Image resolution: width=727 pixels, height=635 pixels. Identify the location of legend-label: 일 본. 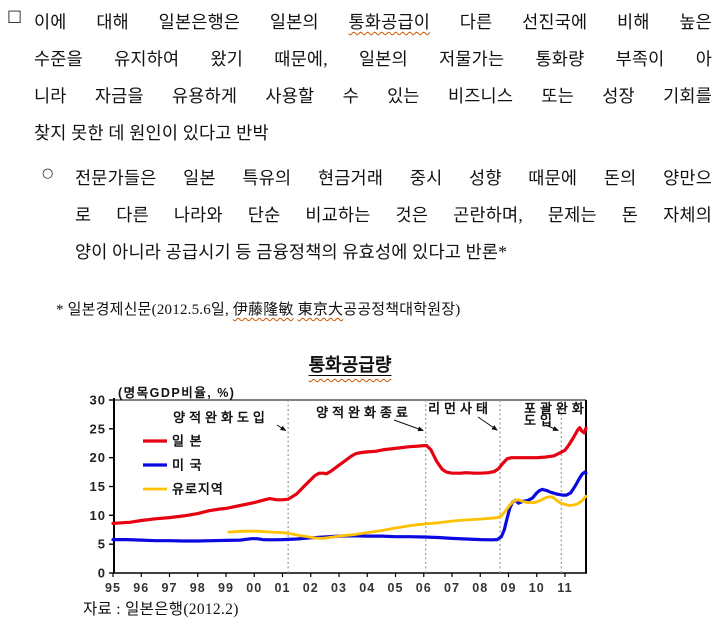
(187, 441).